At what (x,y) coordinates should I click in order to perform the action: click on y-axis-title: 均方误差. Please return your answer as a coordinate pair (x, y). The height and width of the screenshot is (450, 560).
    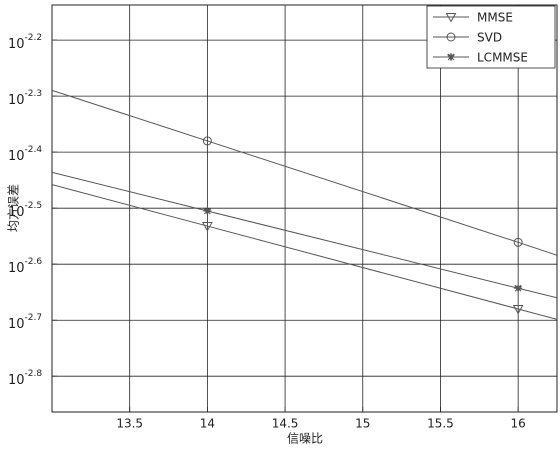
    Looking at the image, I should click on (13, 208).